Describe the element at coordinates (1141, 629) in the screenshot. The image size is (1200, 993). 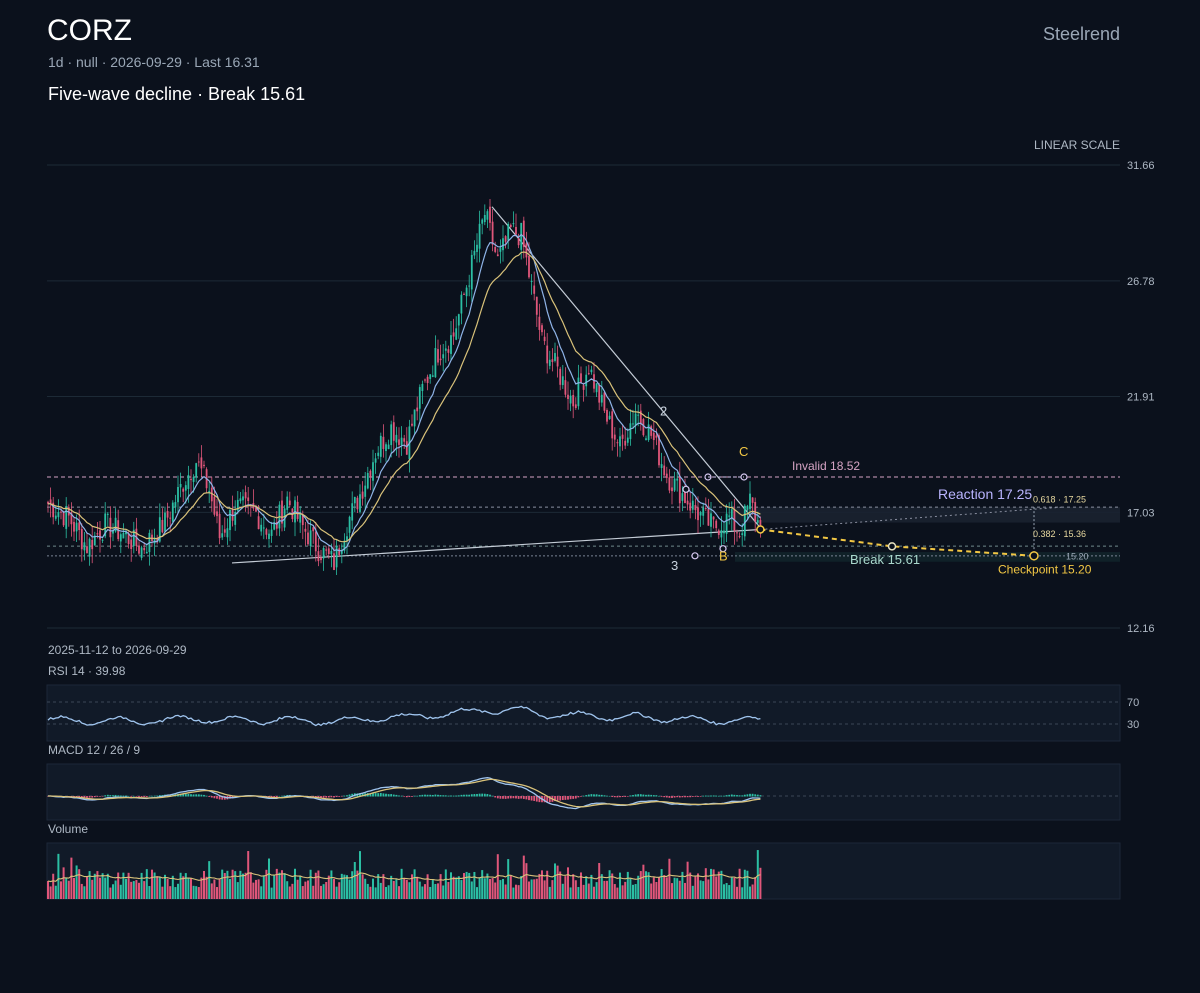
I see `y-tick-label: 12.16` at that location.